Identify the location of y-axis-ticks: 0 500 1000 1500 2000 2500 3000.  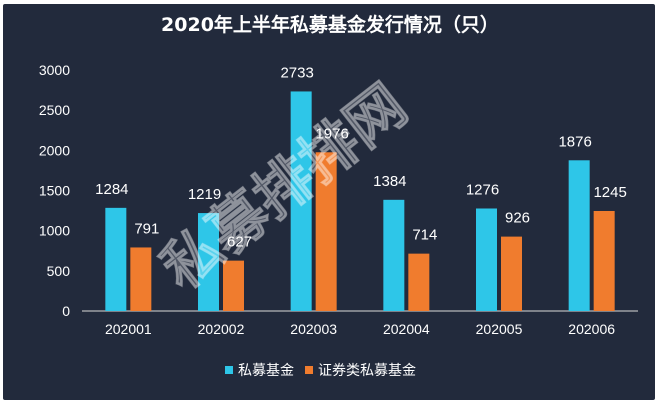
(54, 190).